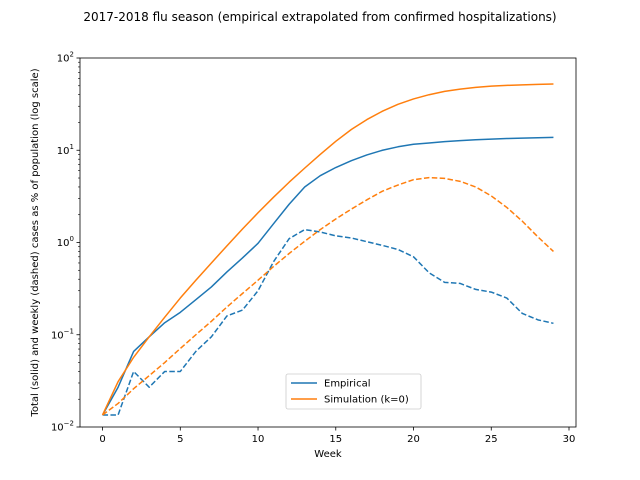  I want to click on x-tick-label: 30, so click(569, 439).